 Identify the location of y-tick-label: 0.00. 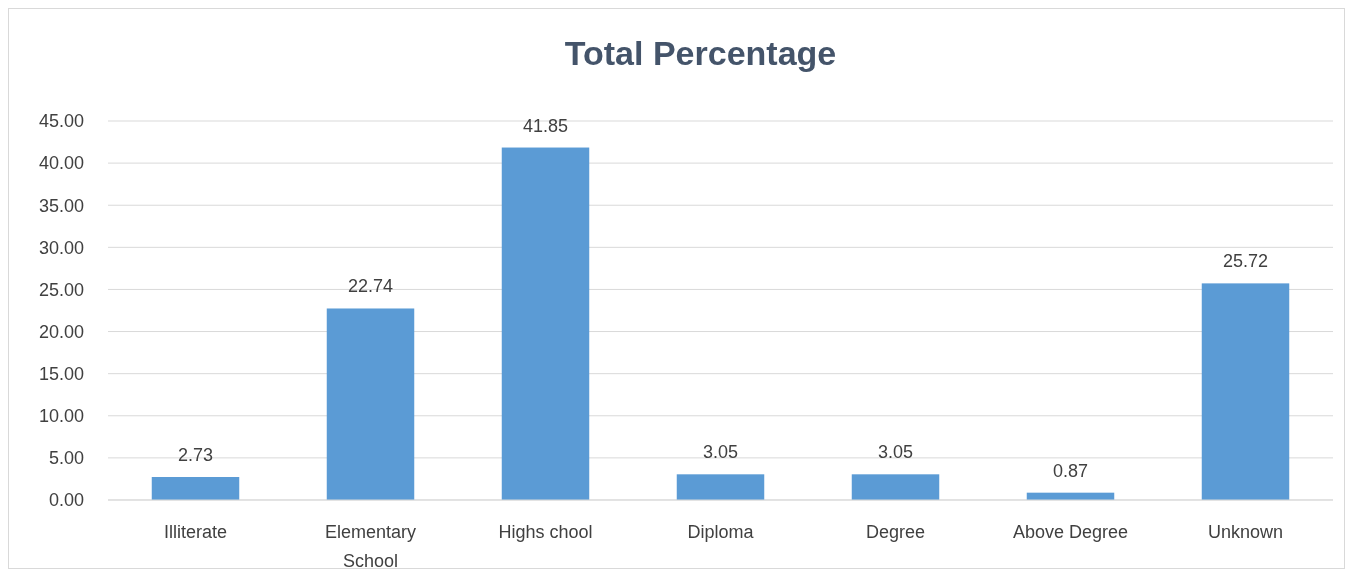
(66, 500).